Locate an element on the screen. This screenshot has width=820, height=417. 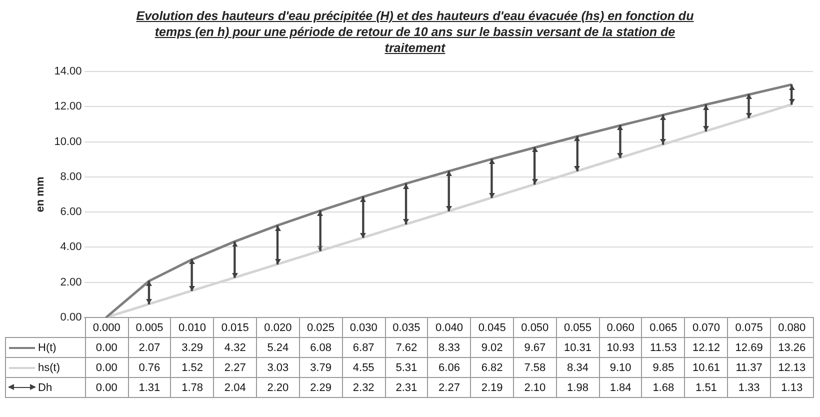
data-label: 10.93 is located at coordinates (620, 348).